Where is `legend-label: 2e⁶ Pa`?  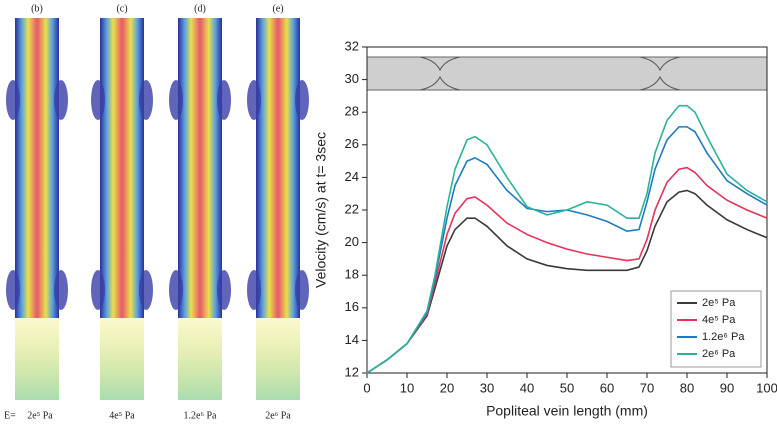
legend-label: 2e⁶ Pa is located at coordinates (719, 354).